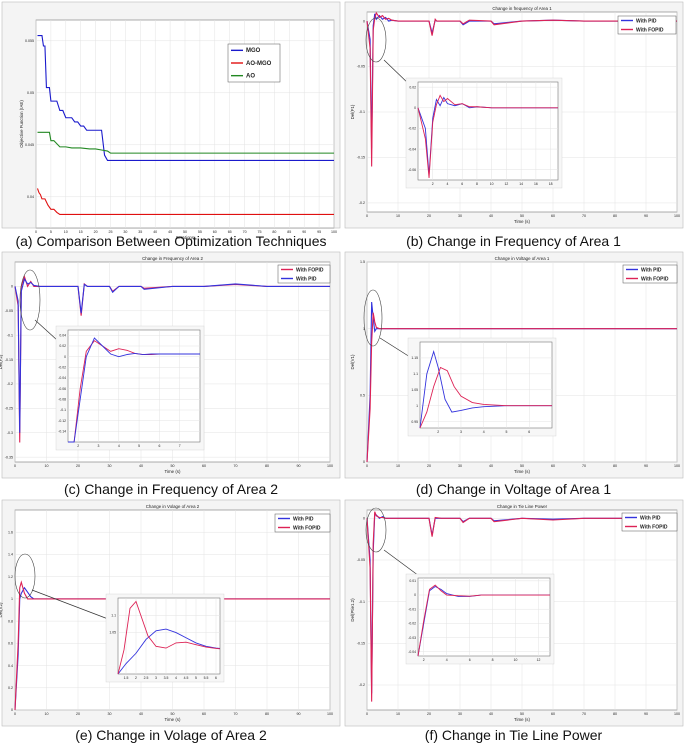 This screenshot has height=746, width=685. I want to click on chart-1-x-tick-1: 10, so click(398, 216).